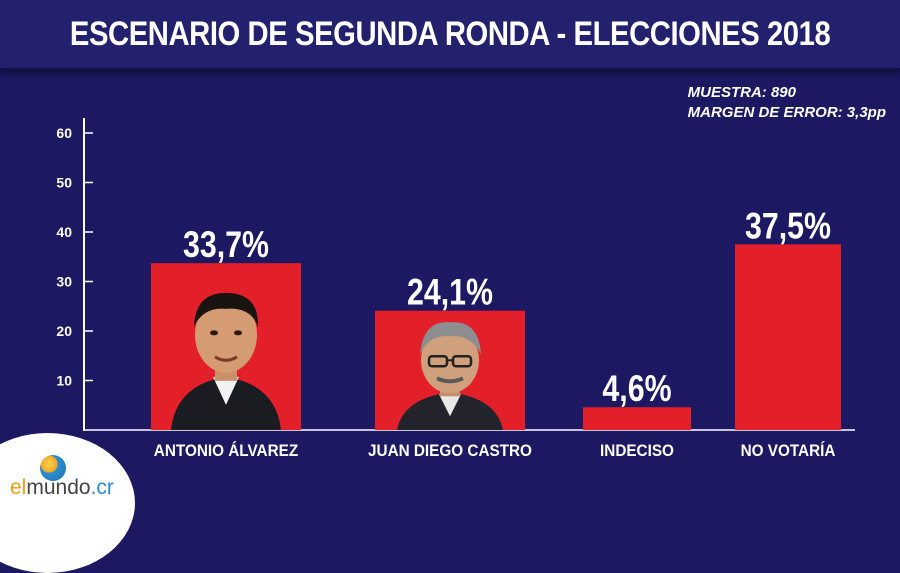  I want to click on bar-value-label: 24,1%, so click(450, 293).